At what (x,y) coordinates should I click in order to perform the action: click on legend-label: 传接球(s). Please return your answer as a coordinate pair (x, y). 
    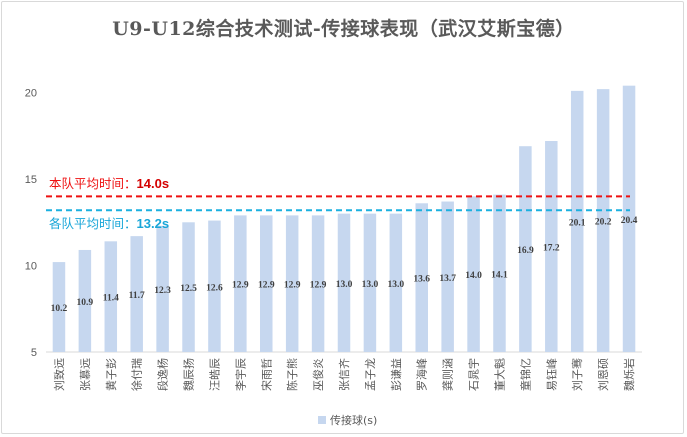
    Looking at the image, I should click on (354, 420).